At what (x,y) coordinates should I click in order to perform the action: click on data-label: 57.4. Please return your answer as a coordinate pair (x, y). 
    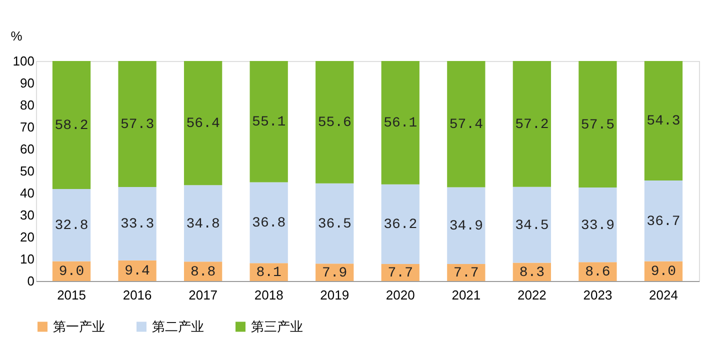
    Looking at the image, I should click on (466, 125).